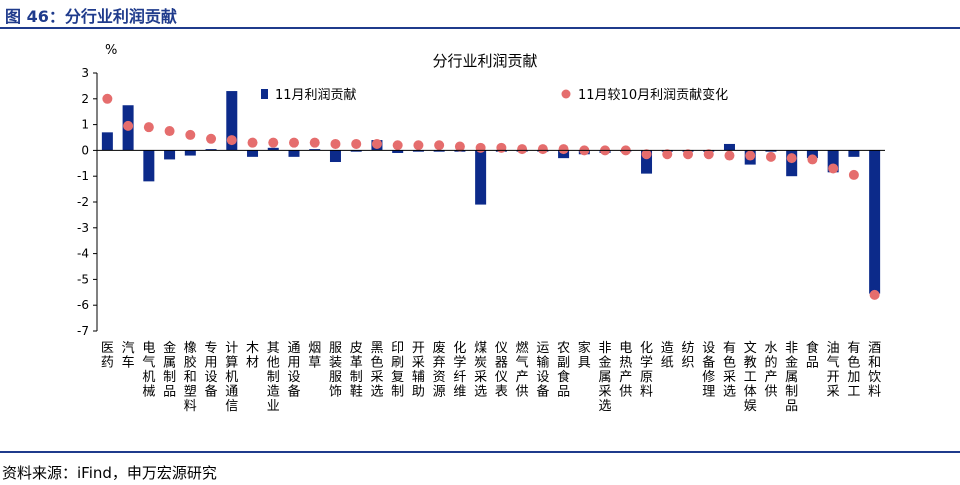 The image size is (960, 485). What do you see at coordinates (646, 154) in the screenshot?
I see `dot-化学原料` at bounding box center [646, 154].